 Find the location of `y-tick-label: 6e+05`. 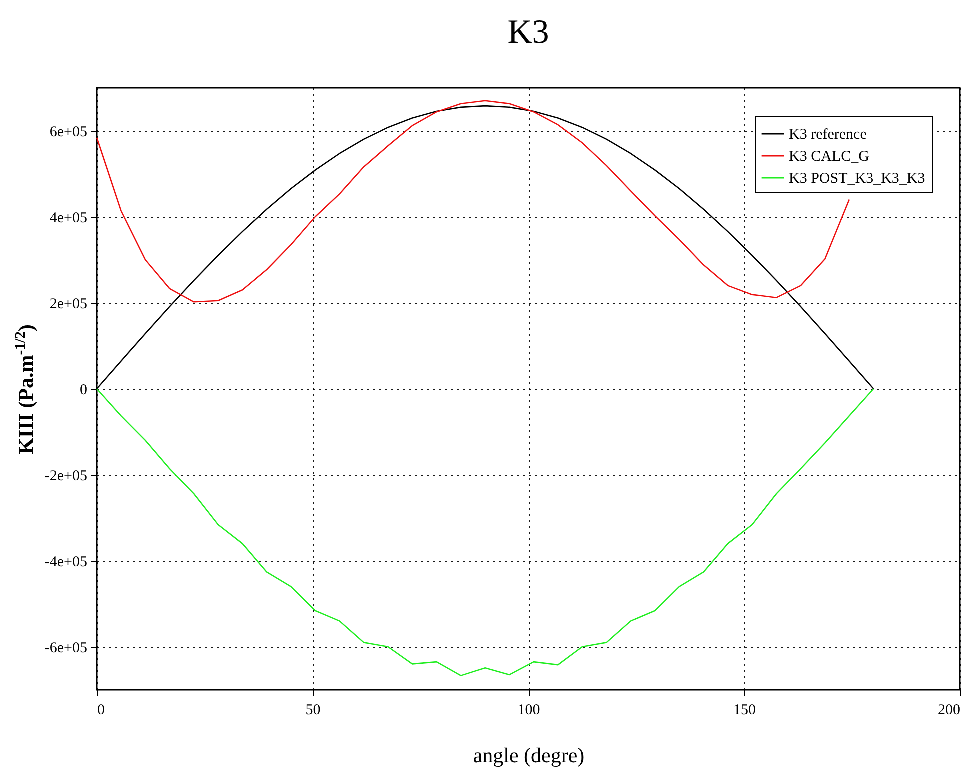

y-tick-label: 6e+05 is located at coordinates (69, 132).